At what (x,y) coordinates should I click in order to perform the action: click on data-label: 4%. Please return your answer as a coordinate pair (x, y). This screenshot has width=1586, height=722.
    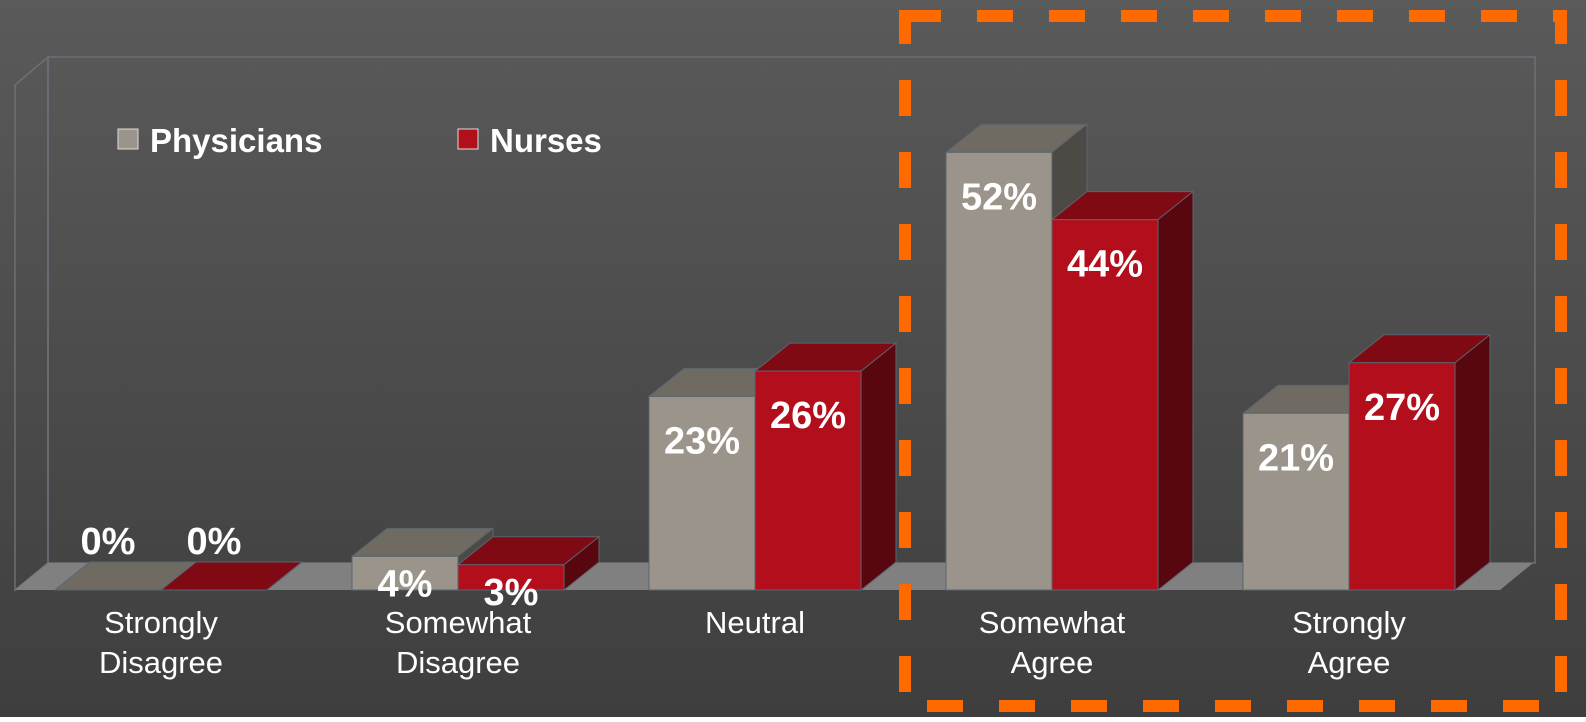
    Looking at the image, I should click on (405, 584).